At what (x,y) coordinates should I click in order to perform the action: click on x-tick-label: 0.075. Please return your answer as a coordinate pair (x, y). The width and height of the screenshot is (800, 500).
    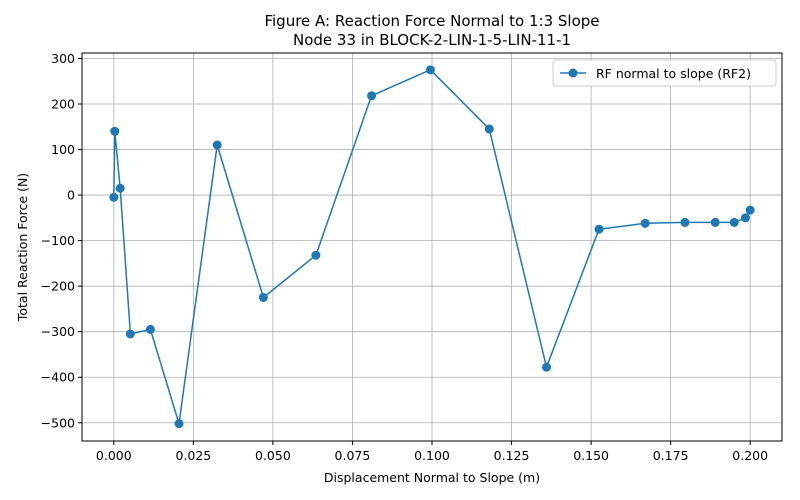
    Looking at the image, I should click on (353, 455).